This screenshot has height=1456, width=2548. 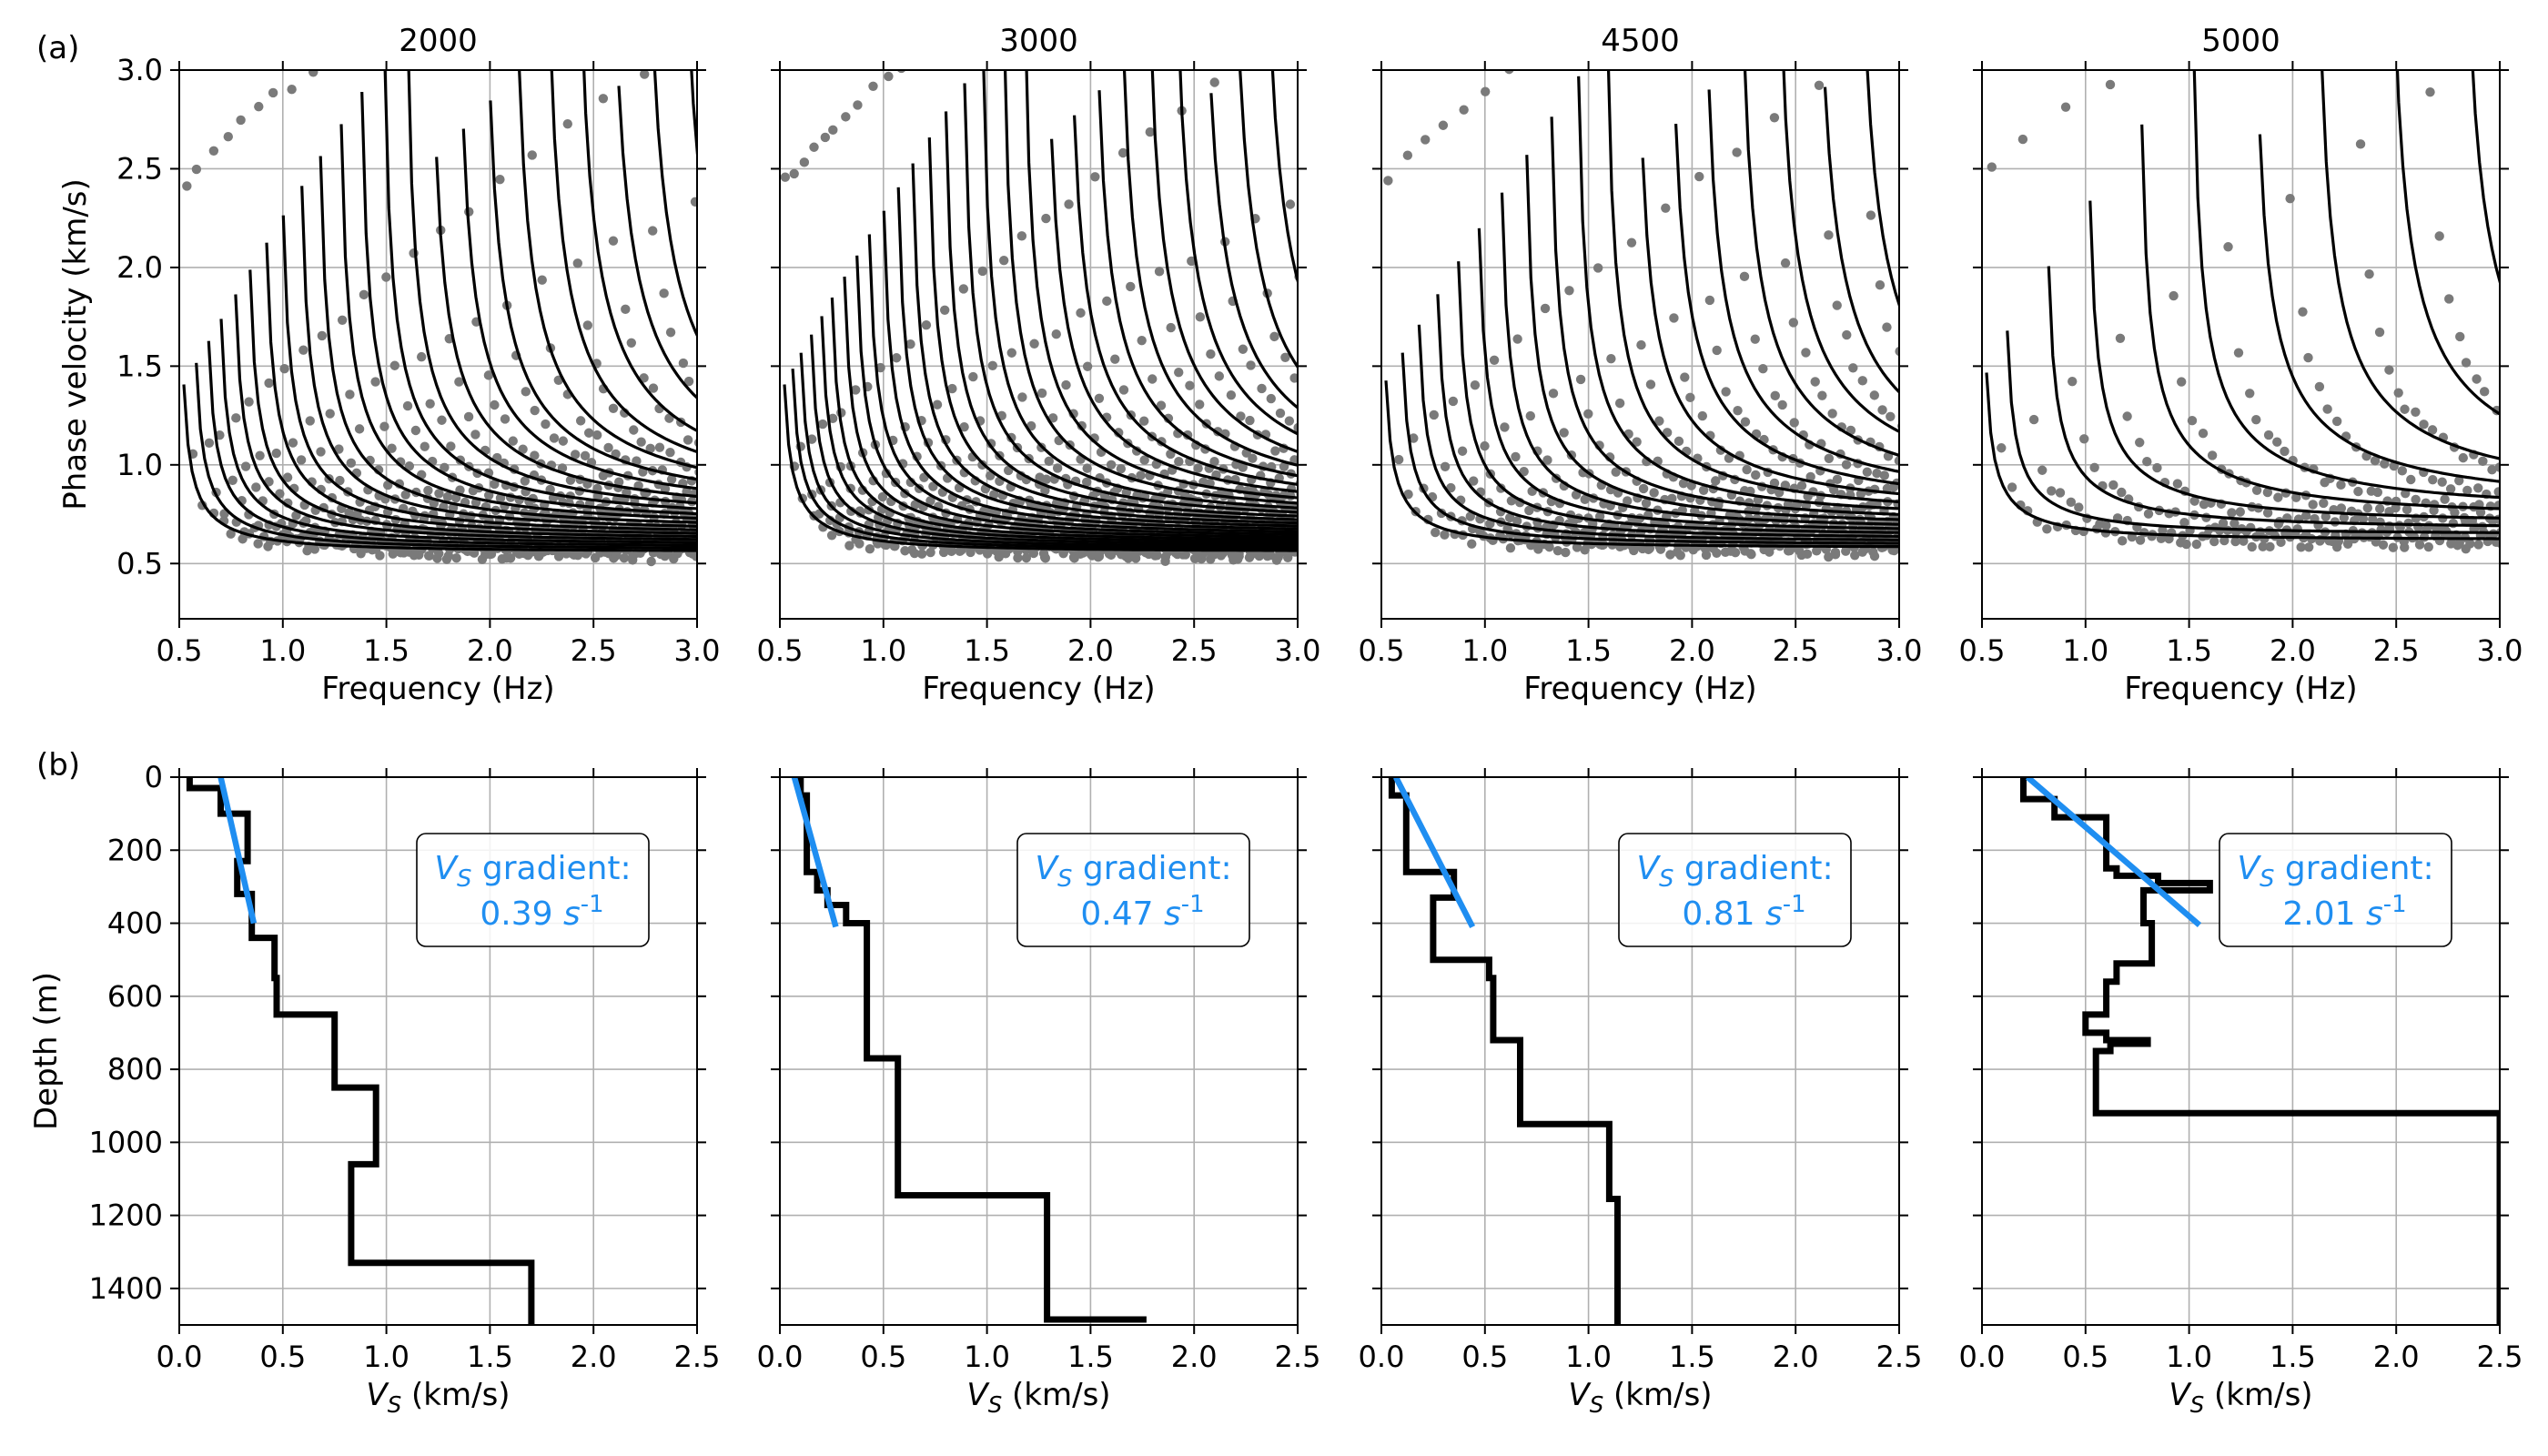 What do you see at coordinates (47, 1051) in the screenshot?
I see `y-axis-label: Depth (m)` at bounding box center [47, 1051].